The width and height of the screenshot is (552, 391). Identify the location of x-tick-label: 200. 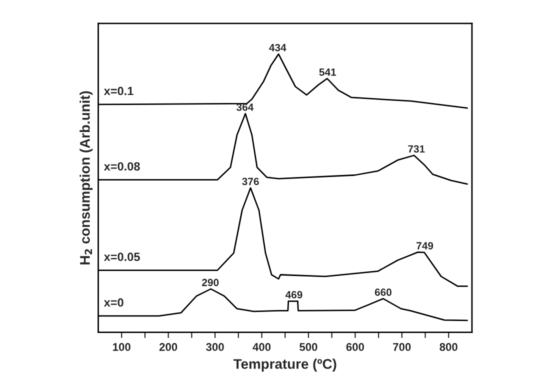
(168, 347).